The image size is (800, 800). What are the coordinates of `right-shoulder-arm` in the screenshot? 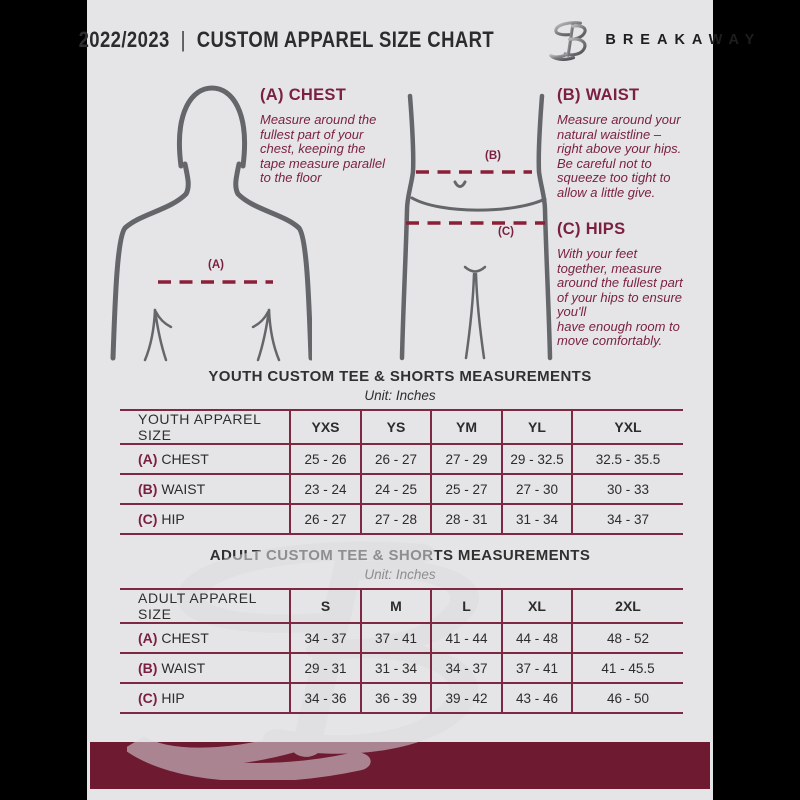 It's located at (272, 261).